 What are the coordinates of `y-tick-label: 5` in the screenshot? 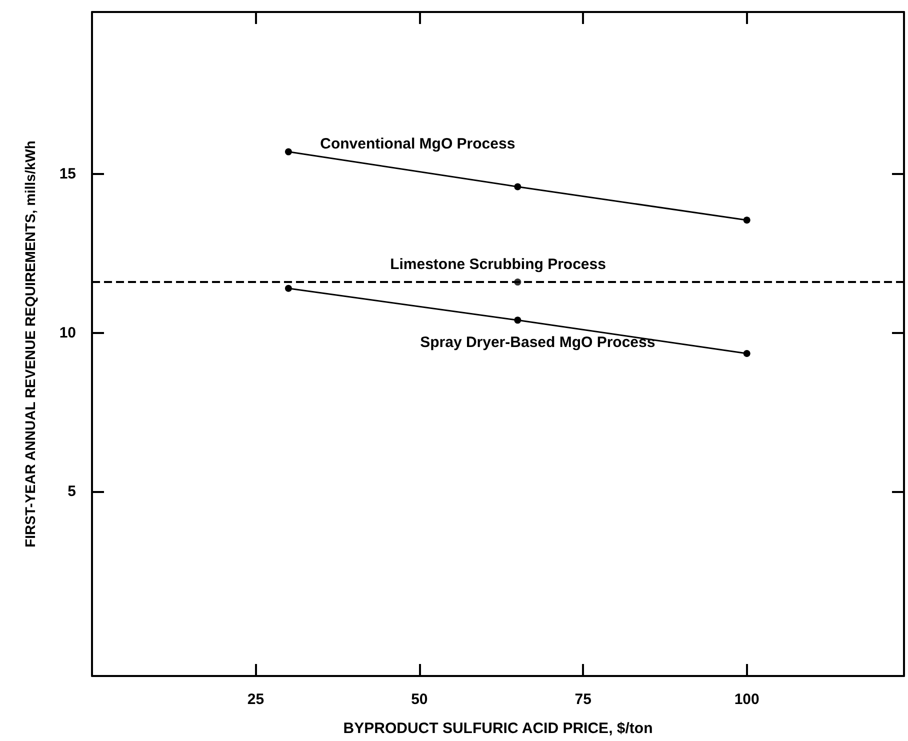 It's located at (72, 491).